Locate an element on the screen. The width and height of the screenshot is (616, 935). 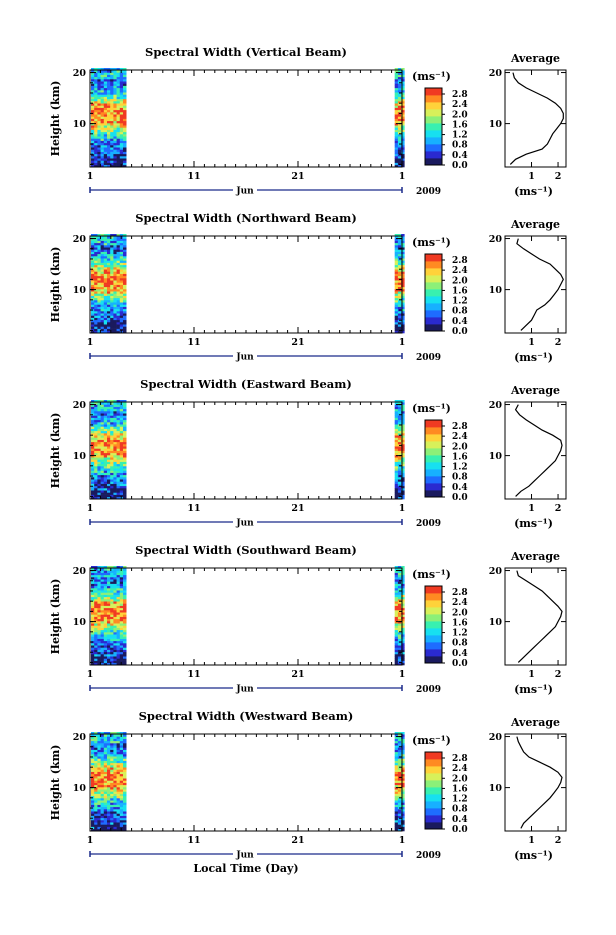
x-tick-label: 11 is located at coordinates (193, 342).